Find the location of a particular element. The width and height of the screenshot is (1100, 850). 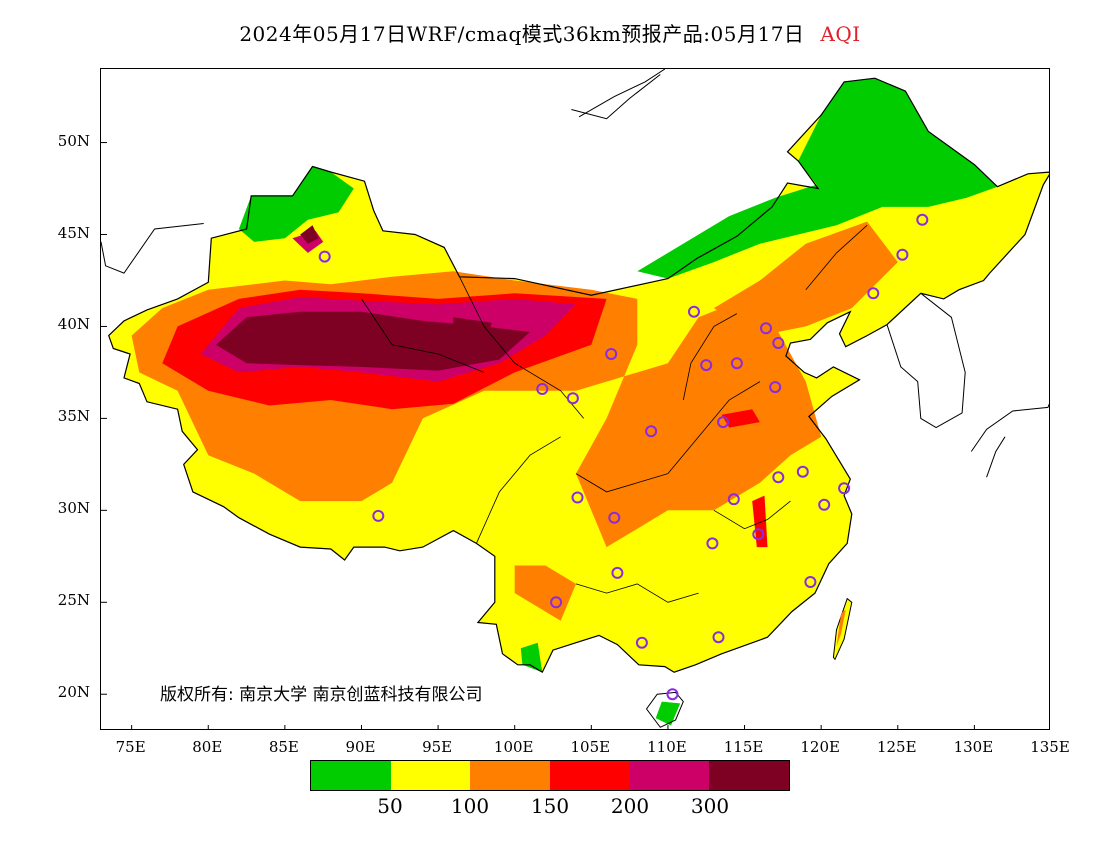

hainan-outline is located at coordinates (664, 709).